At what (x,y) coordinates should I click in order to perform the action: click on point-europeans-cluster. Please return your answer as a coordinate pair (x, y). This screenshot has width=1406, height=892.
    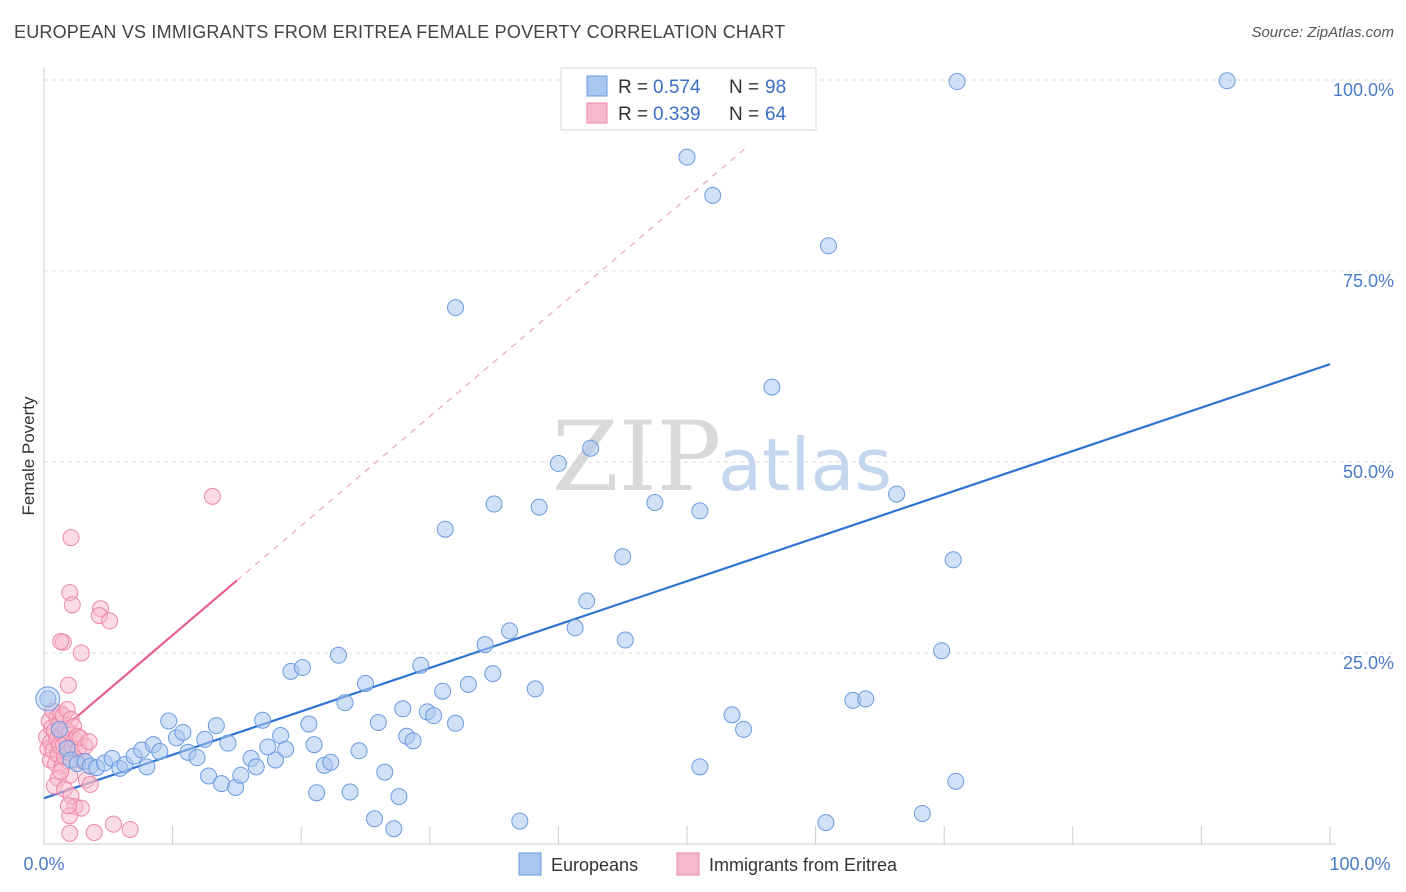
    Looking at the image, I should click on (48, 699).